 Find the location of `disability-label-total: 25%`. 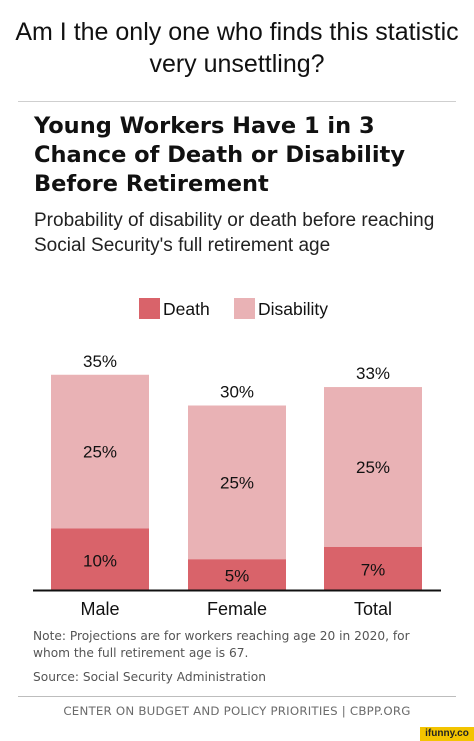

disability-label-total: 25% is located at coordinates (373, 467).